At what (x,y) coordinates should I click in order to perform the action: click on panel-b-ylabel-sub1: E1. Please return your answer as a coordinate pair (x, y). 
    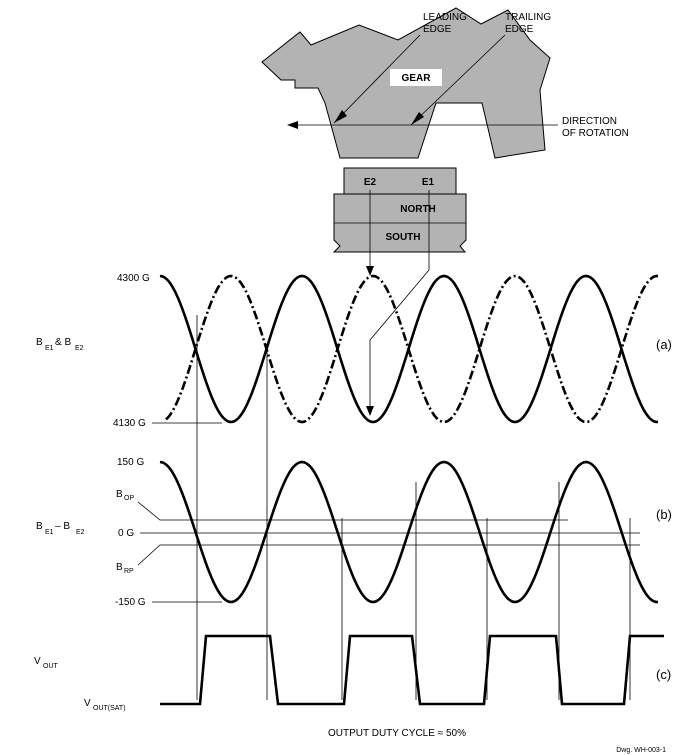
    Looking at the image, I should click on (49, 532).